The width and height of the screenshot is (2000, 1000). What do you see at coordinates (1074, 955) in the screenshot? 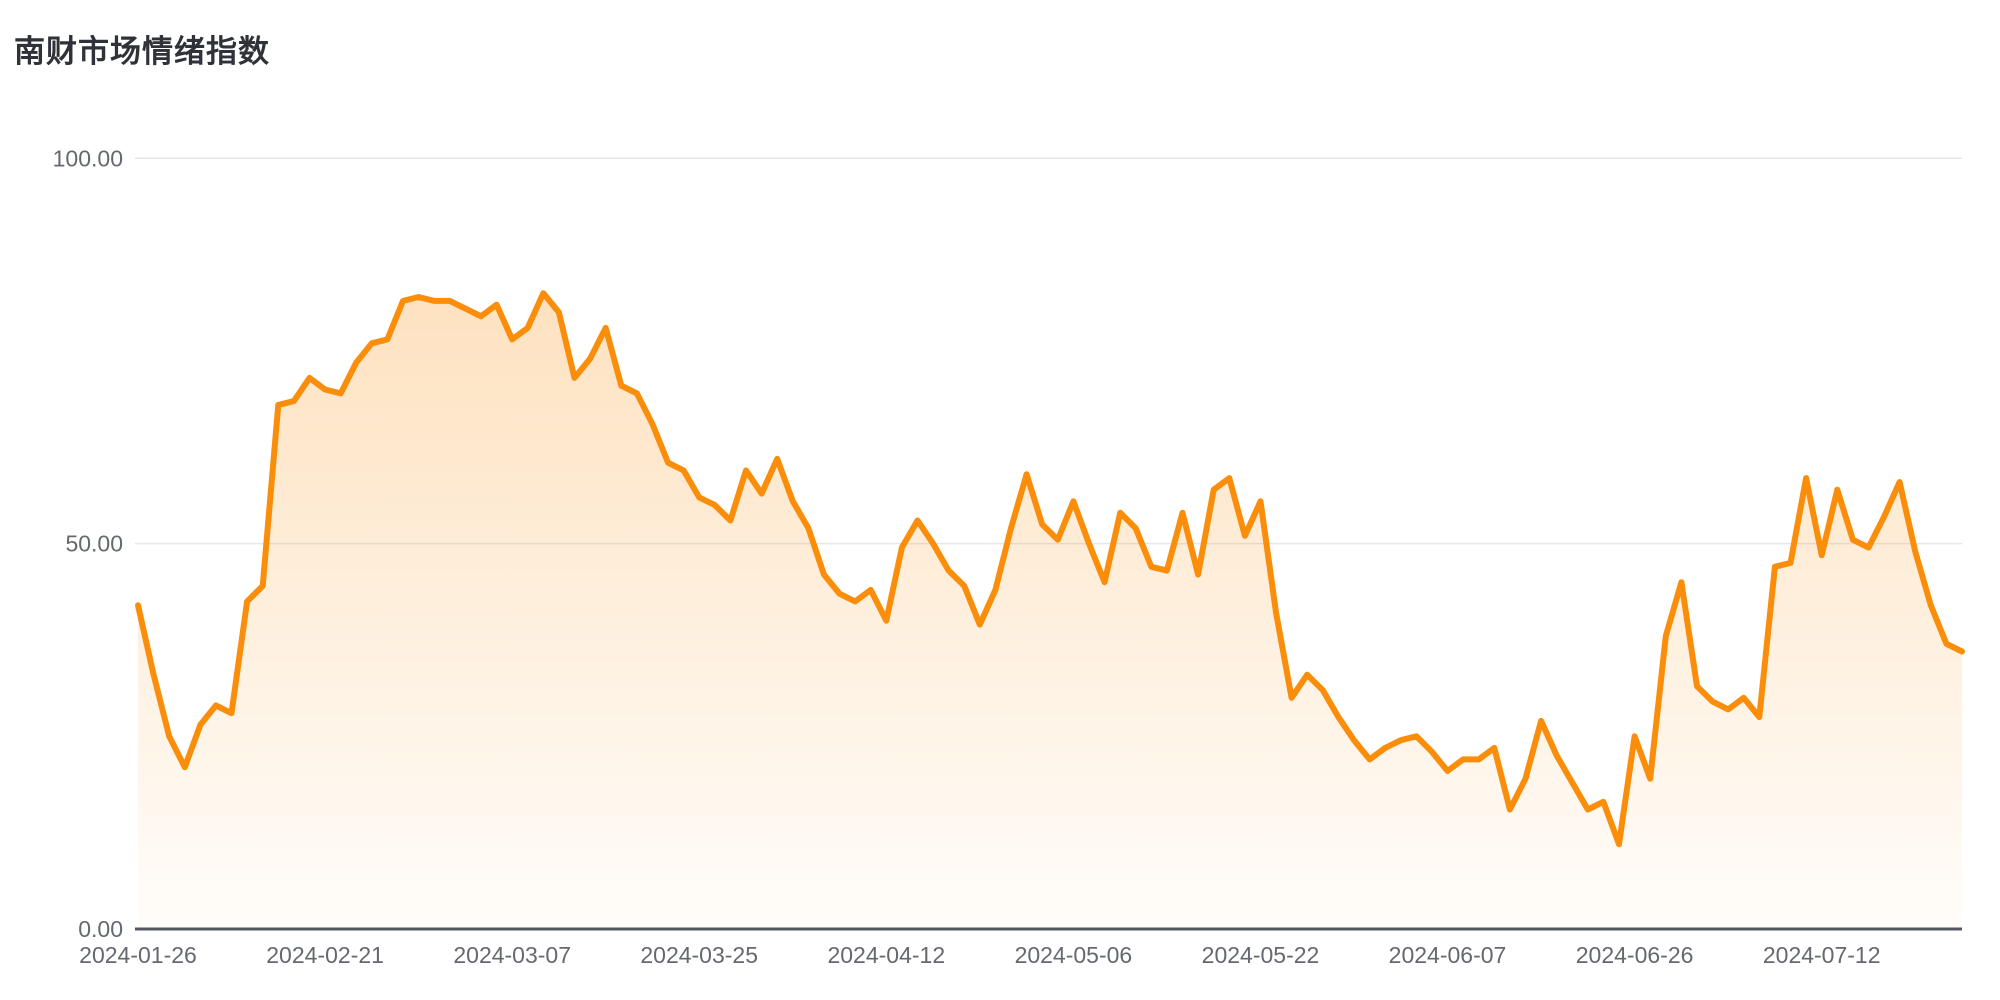
I see `x-axis-label-2024-05-06: 2024-05-06` at bounding box center [1074, 955].